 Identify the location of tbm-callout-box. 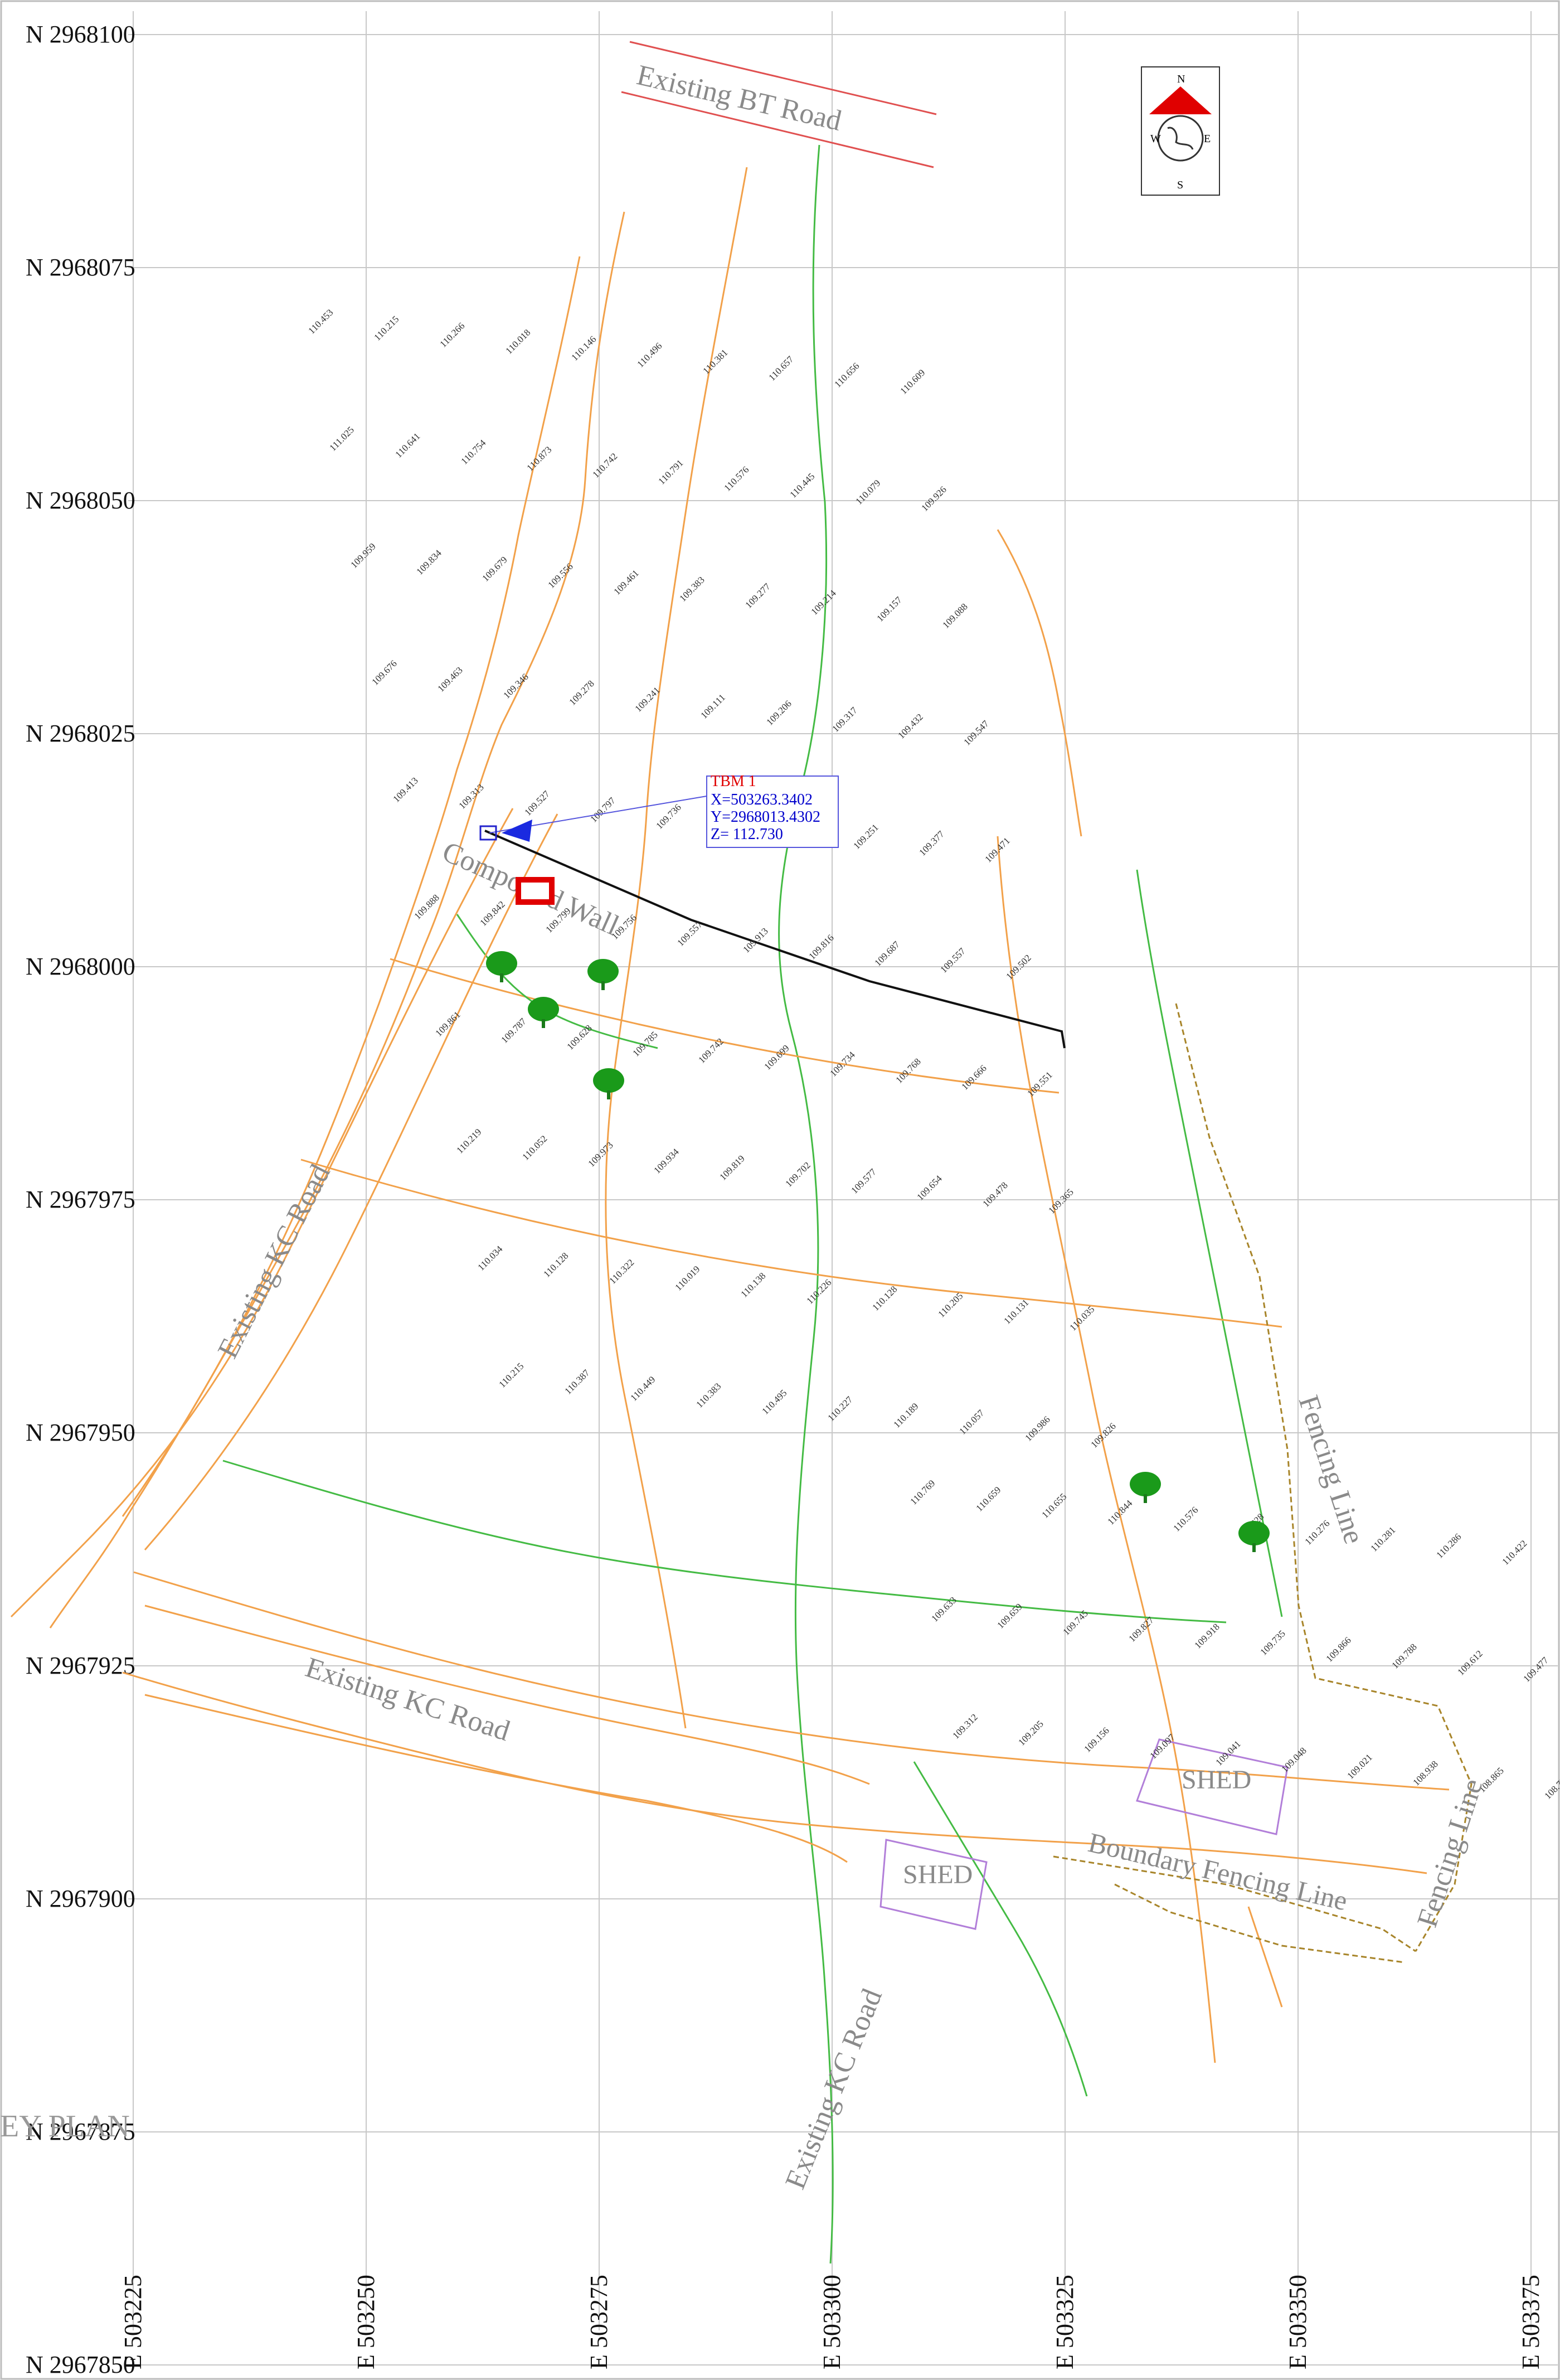
(772, 812).